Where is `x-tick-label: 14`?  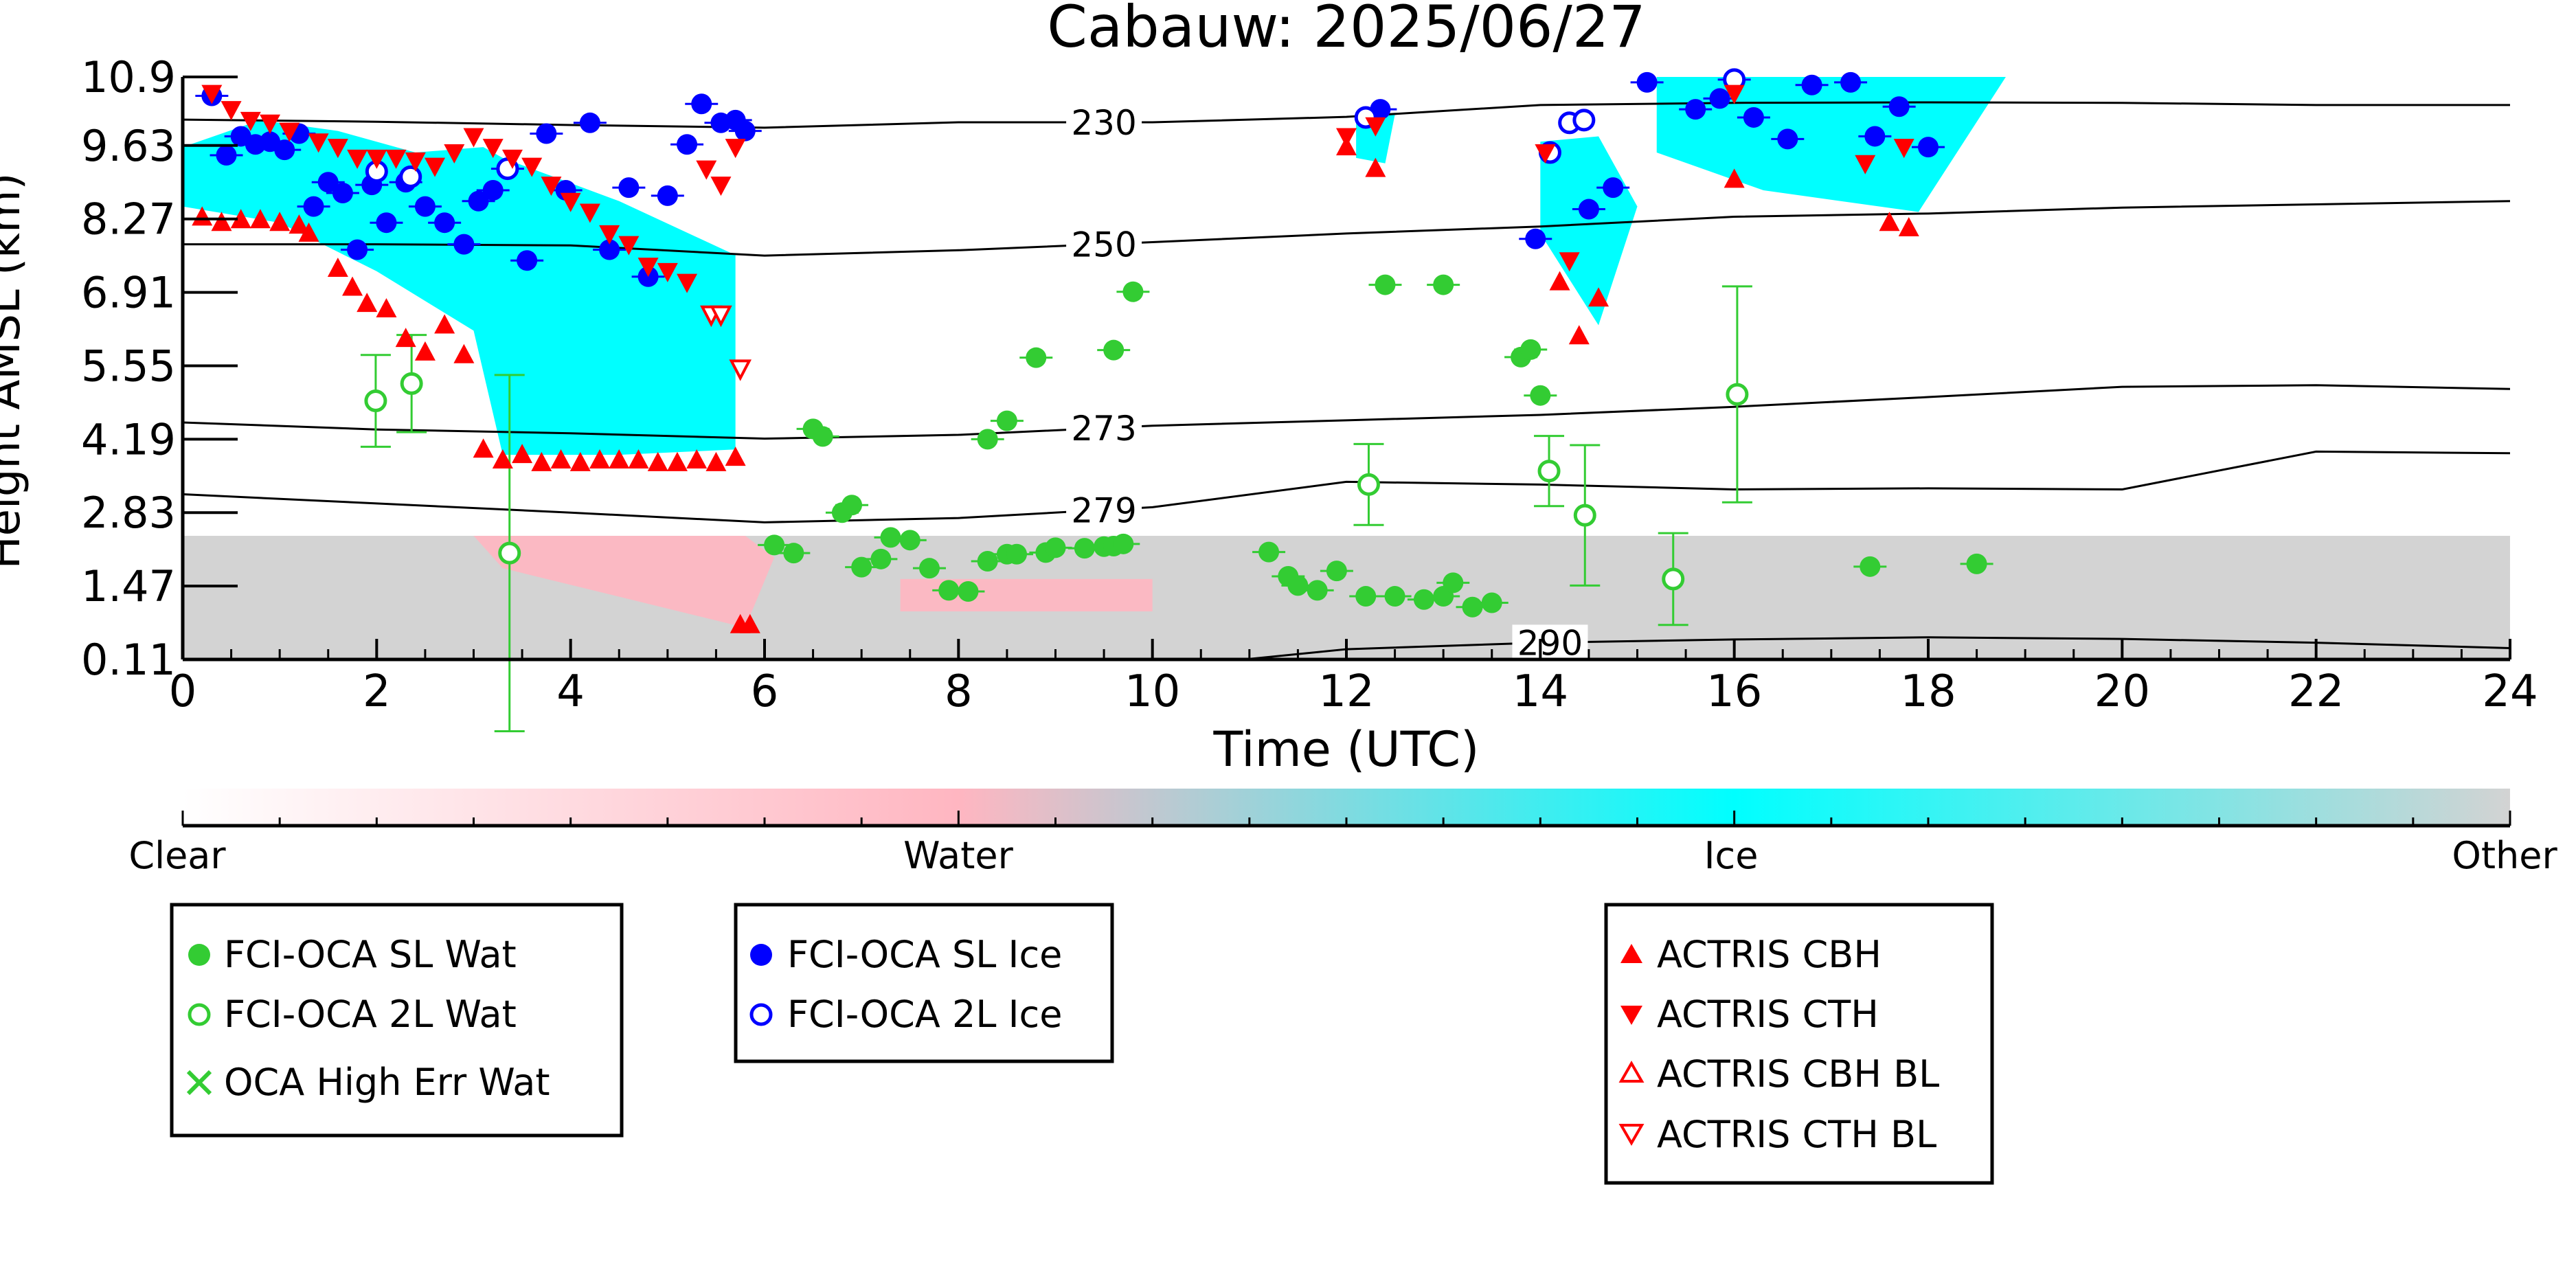 x-tick-label: 14 is located at coordinates (1540, 691).